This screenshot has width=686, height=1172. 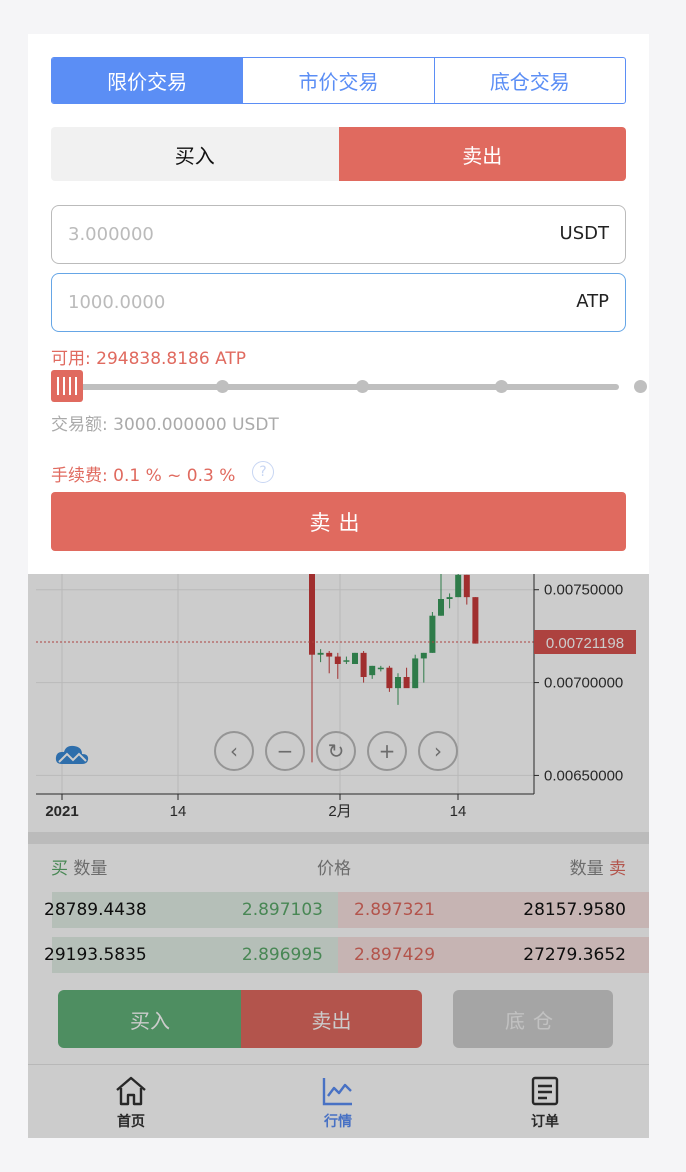 What do you see at coordinates (288, 234) in the screenshot?
I see `price-input` at bounding box center [288, 234].